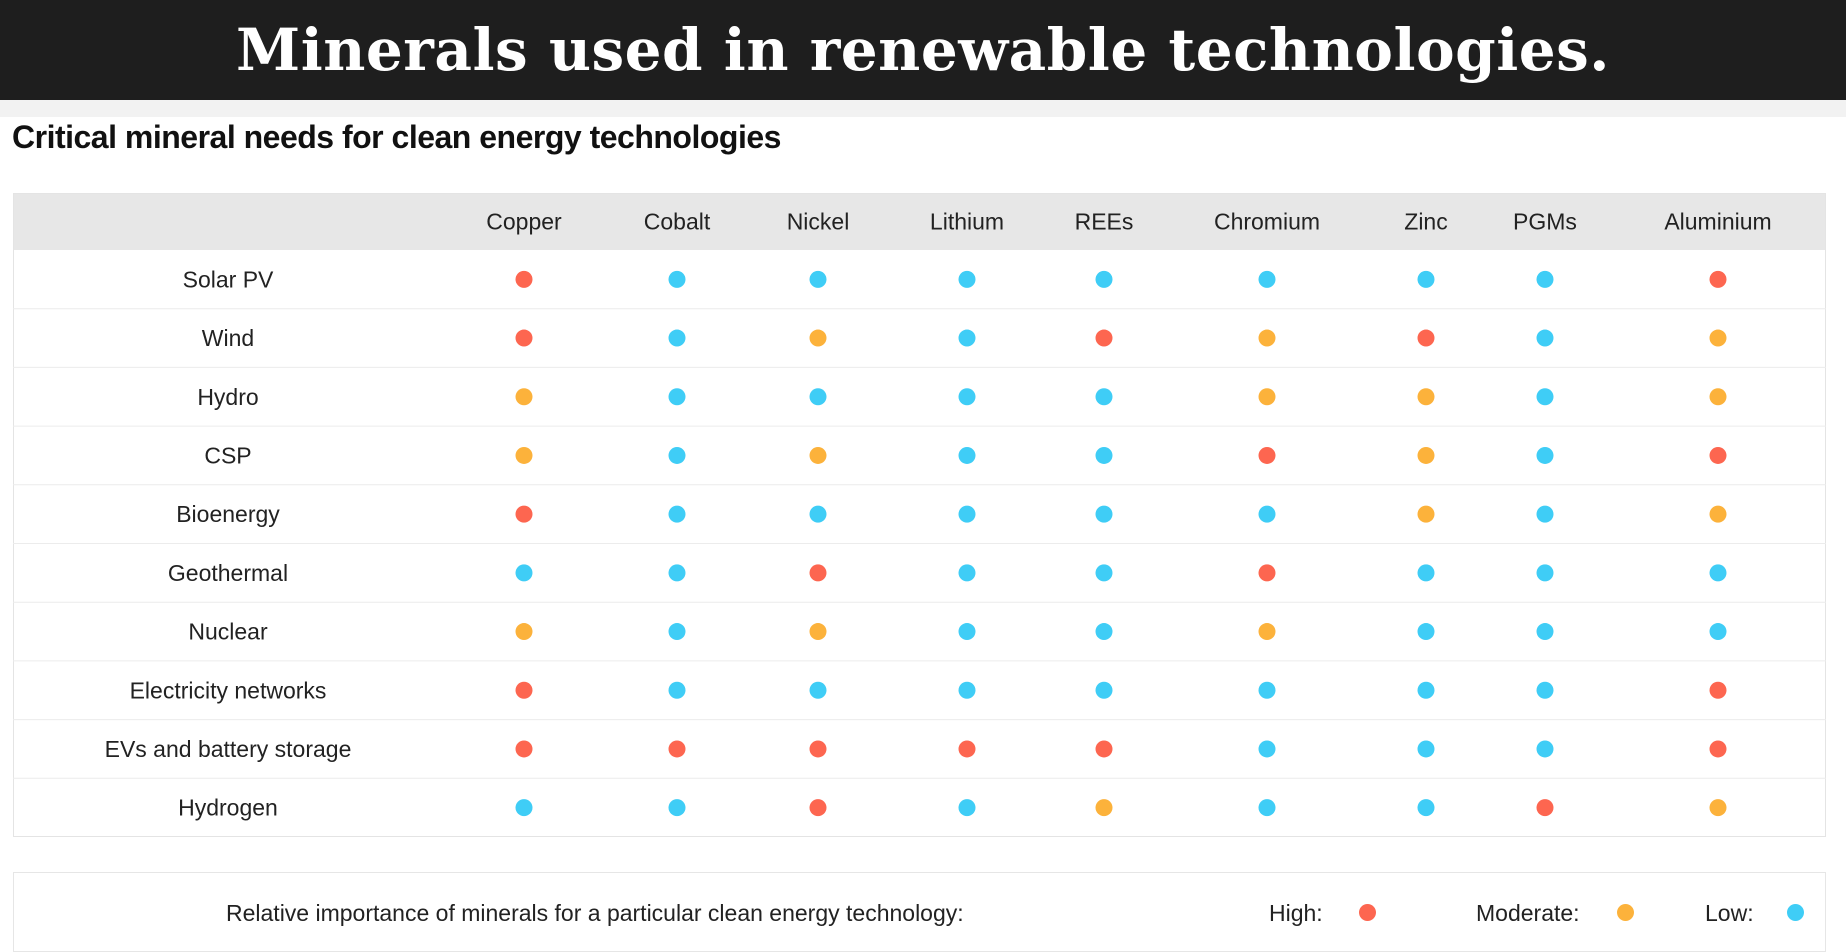 The width and height of the screenshot is (1846, 952). What do you see at coordinates (228, 690) in the screenshot?
I see `row-label: Electricity networks` at bounding box center [228, 690].